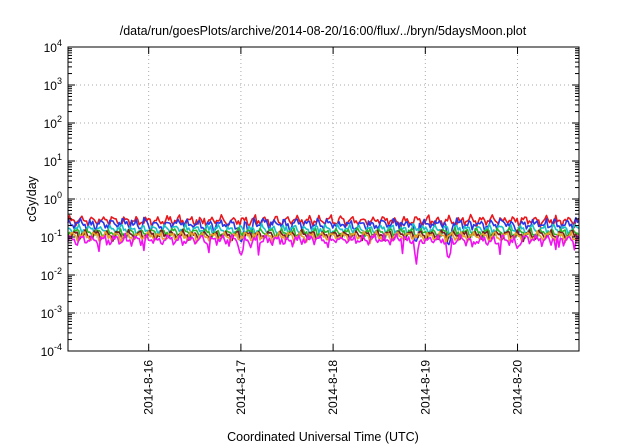  Describe the element at coordinates (51, 312) in the screenshot. I see `y-tick-label: 10⁻³` at that location.